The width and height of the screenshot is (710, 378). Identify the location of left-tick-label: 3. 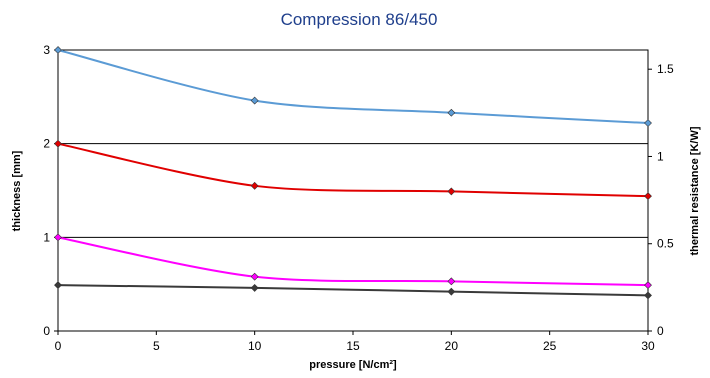
(46, 50).